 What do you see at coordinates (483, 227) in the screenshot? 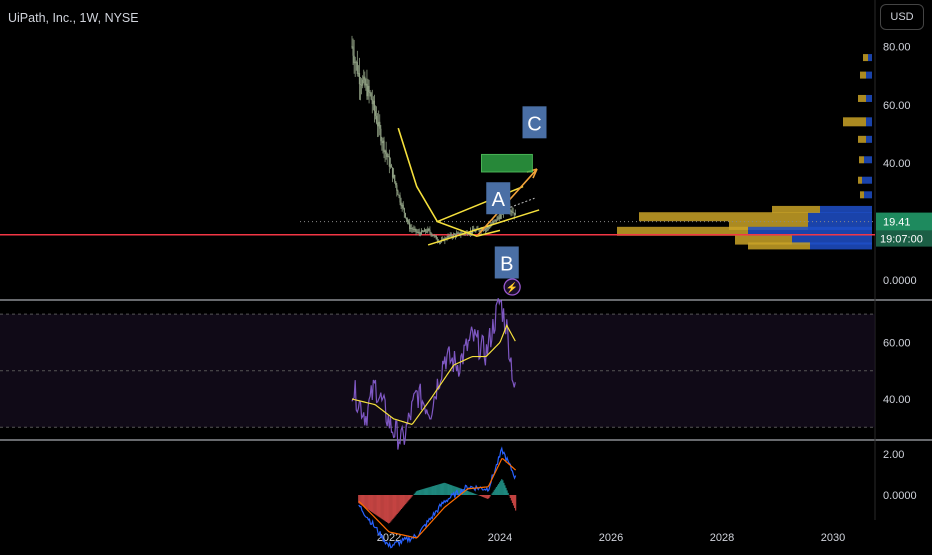
I see `lower-channel-line` at bounding box center [483, 227].